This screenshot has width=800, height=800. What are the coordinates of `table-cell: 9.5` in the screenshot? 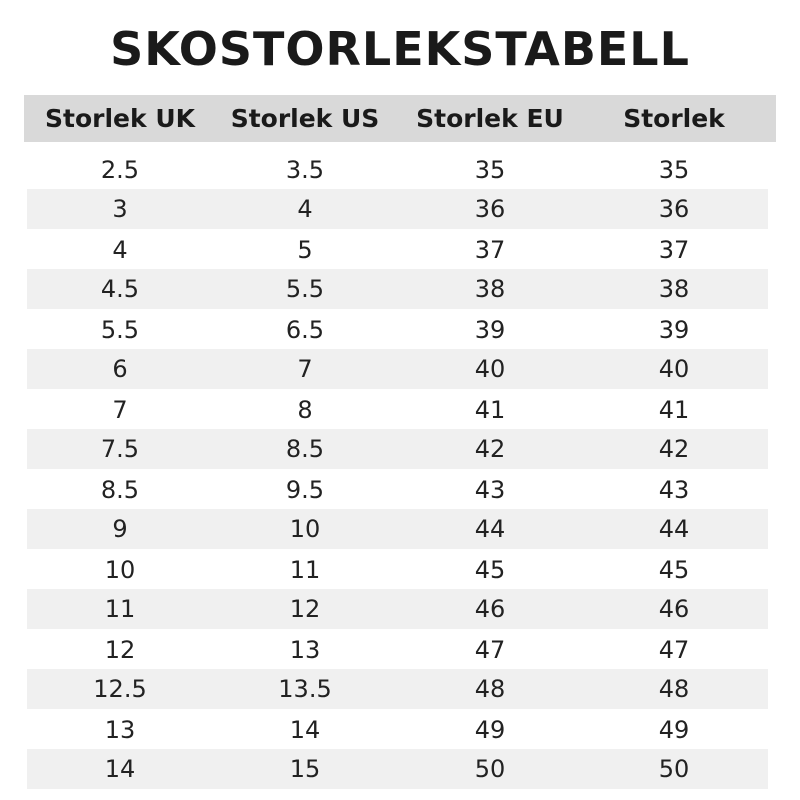 It's located at (305, 490).